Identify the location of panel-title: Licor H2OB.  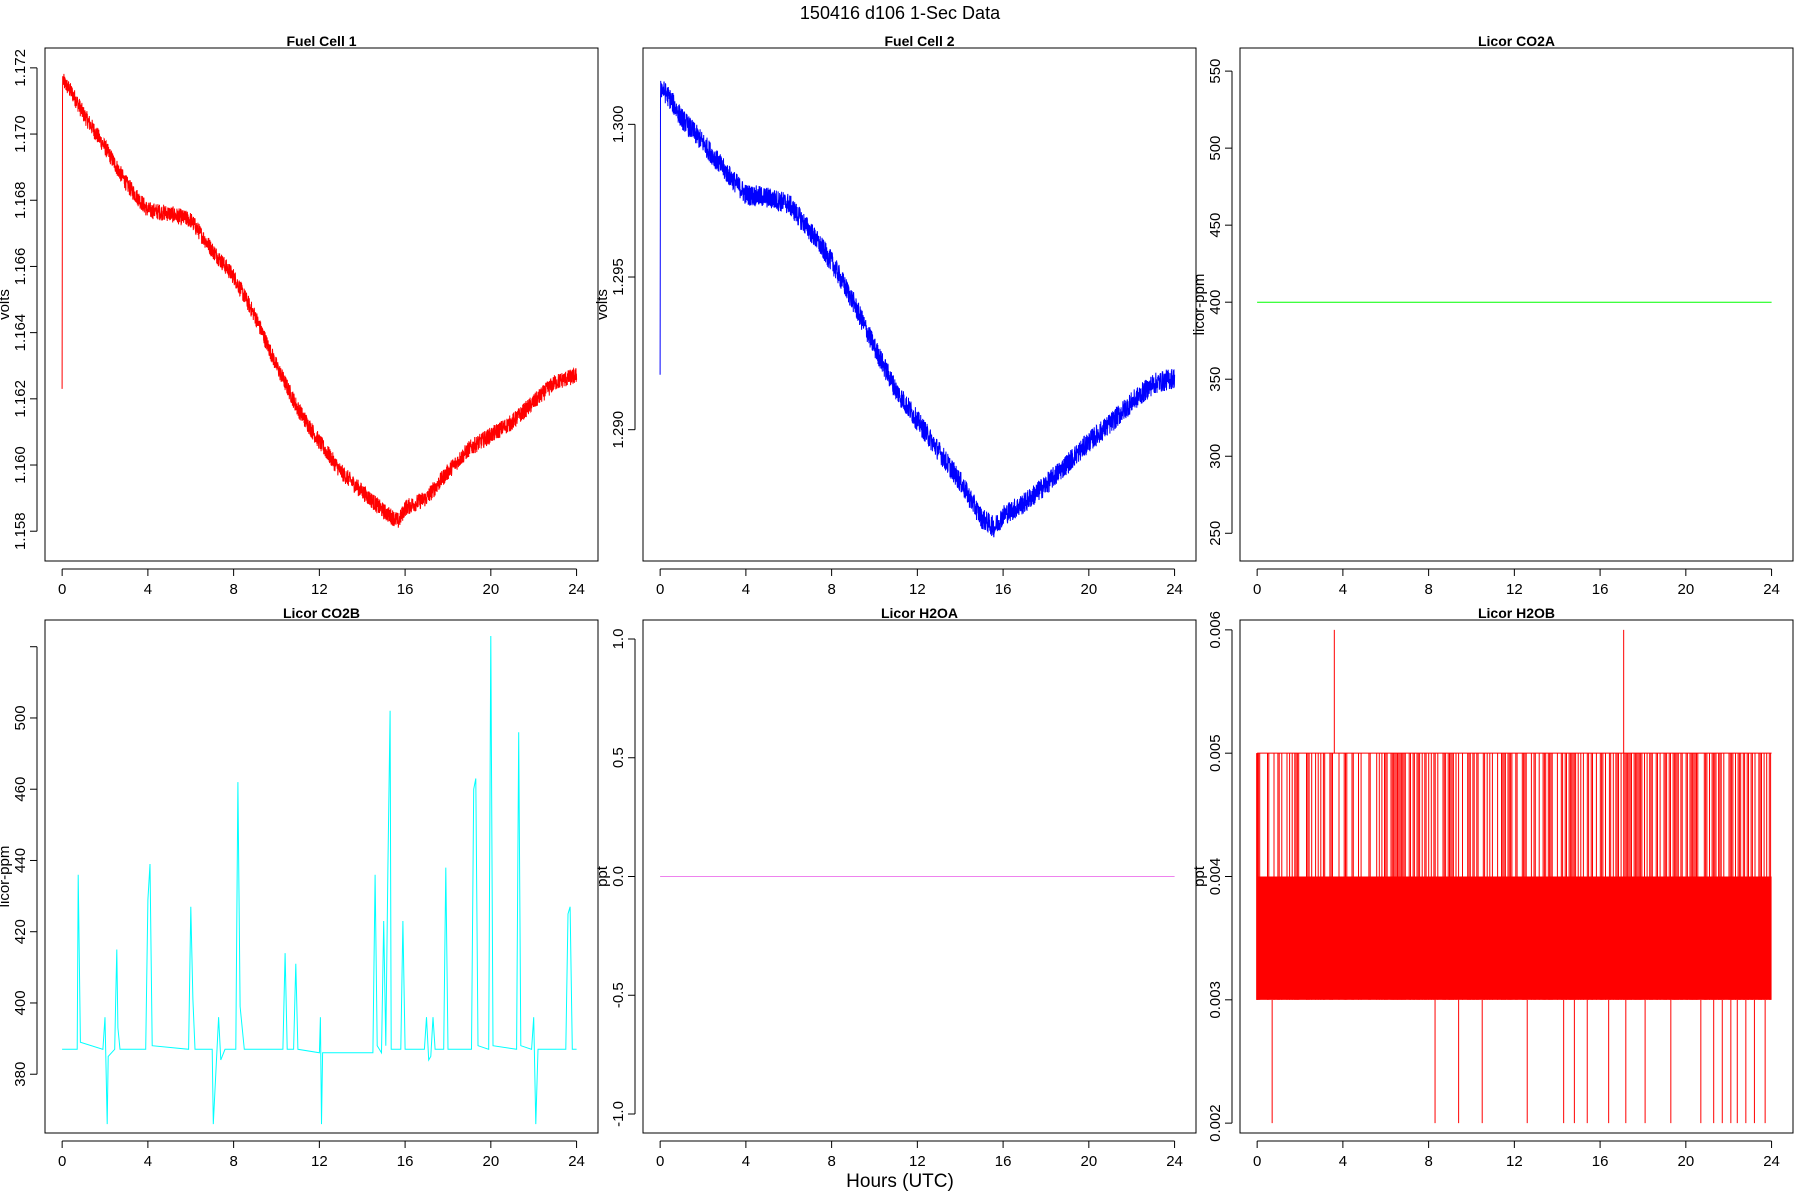
(1516, 613).